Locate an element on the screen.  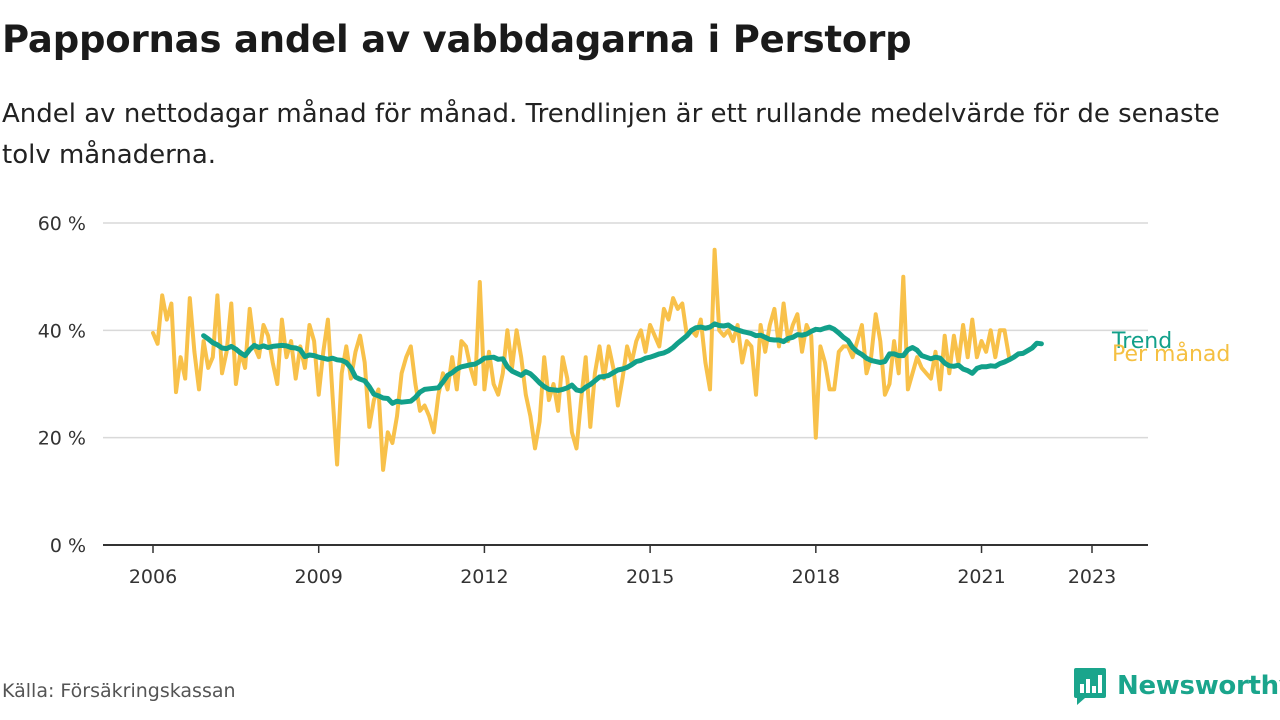
series-line-trend is located at coordinates (622, 363).